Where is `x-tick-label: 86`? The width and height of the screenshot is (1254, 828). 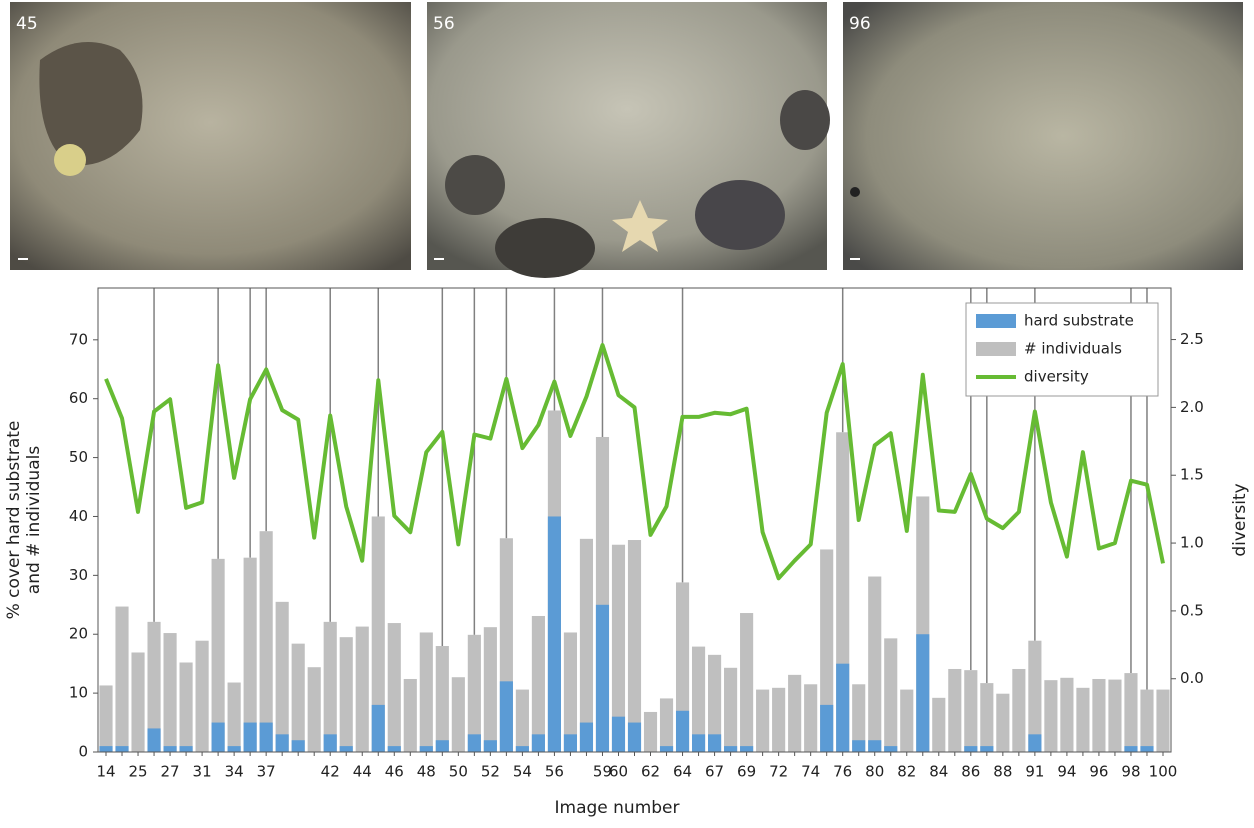
x-tick-label: 86 is located at coordinates (970, 772).